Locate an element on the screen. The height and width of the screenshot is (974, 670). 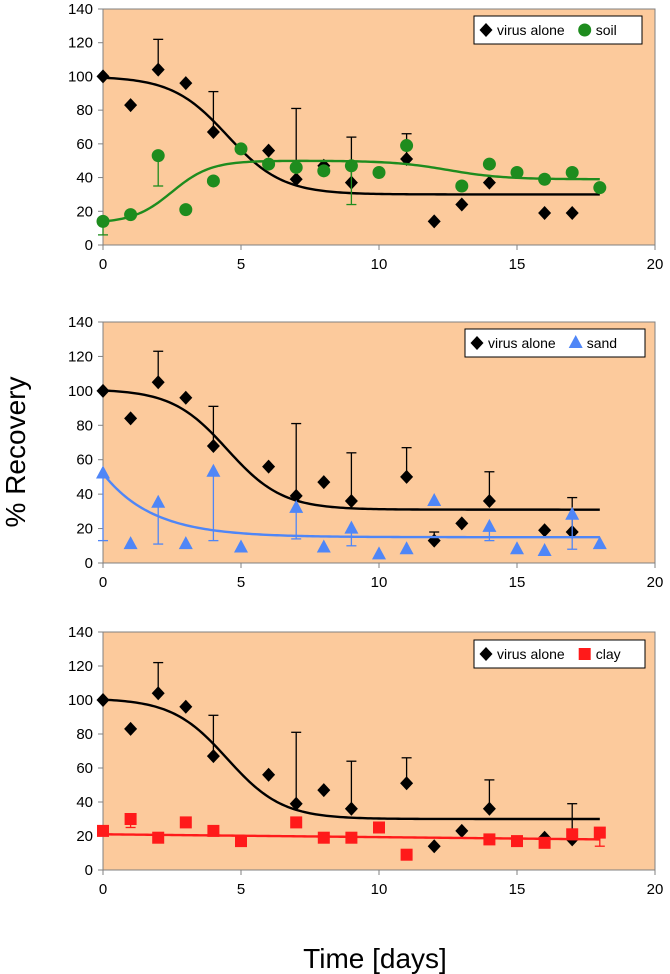
fit-curve is located at coordinates (351, 759).